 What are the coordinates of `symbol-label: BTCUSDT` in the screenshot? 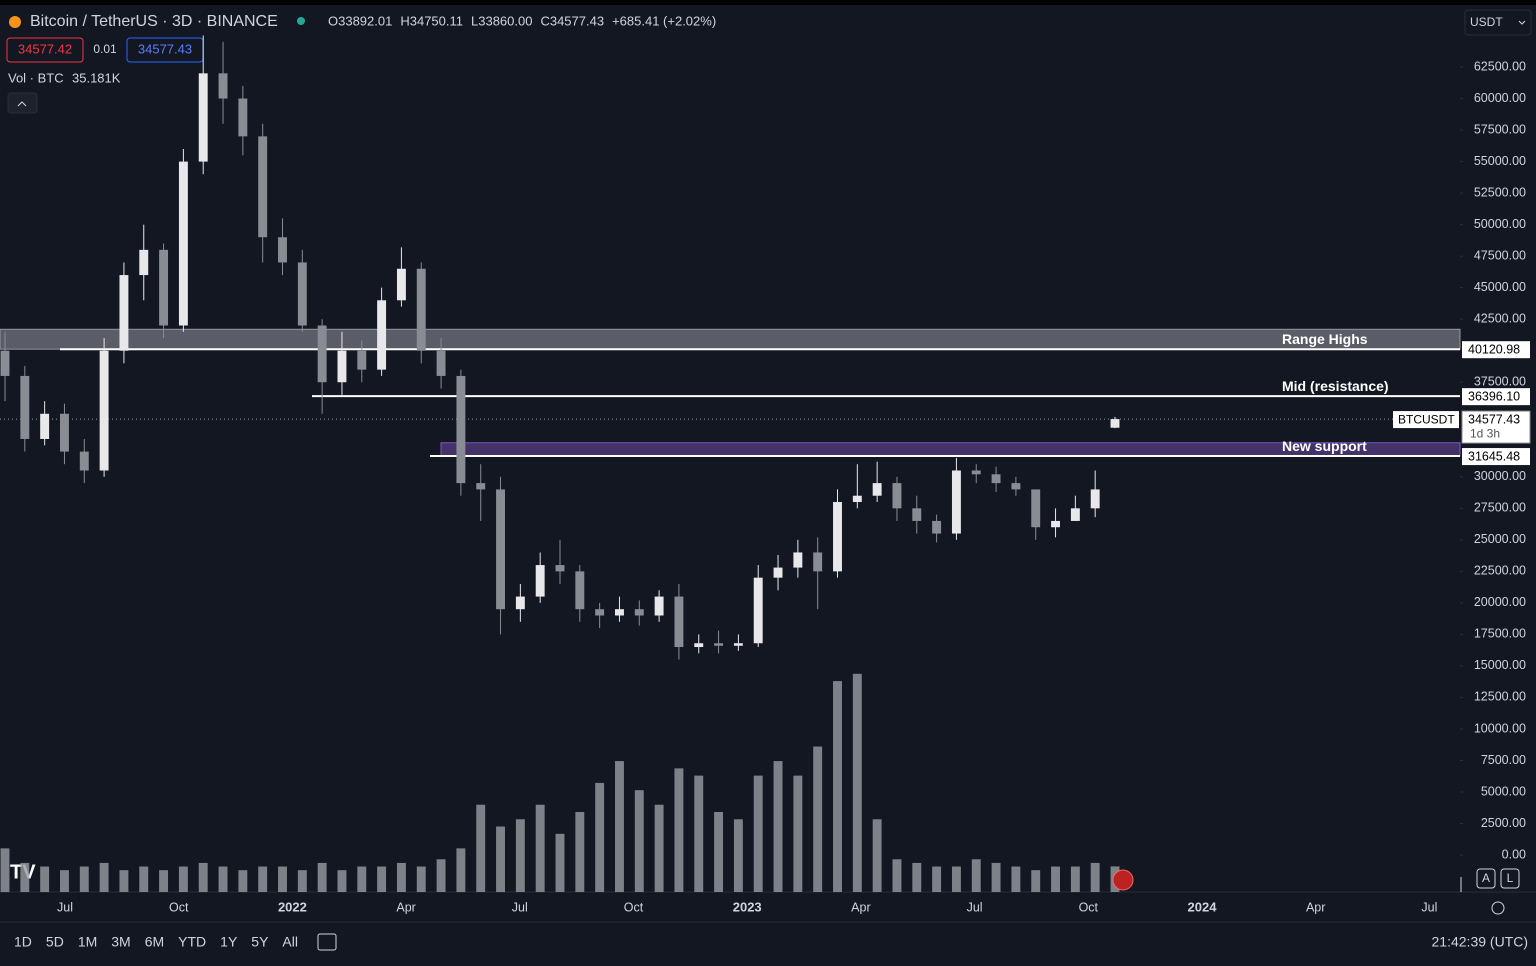 It's located at (1426, 419).